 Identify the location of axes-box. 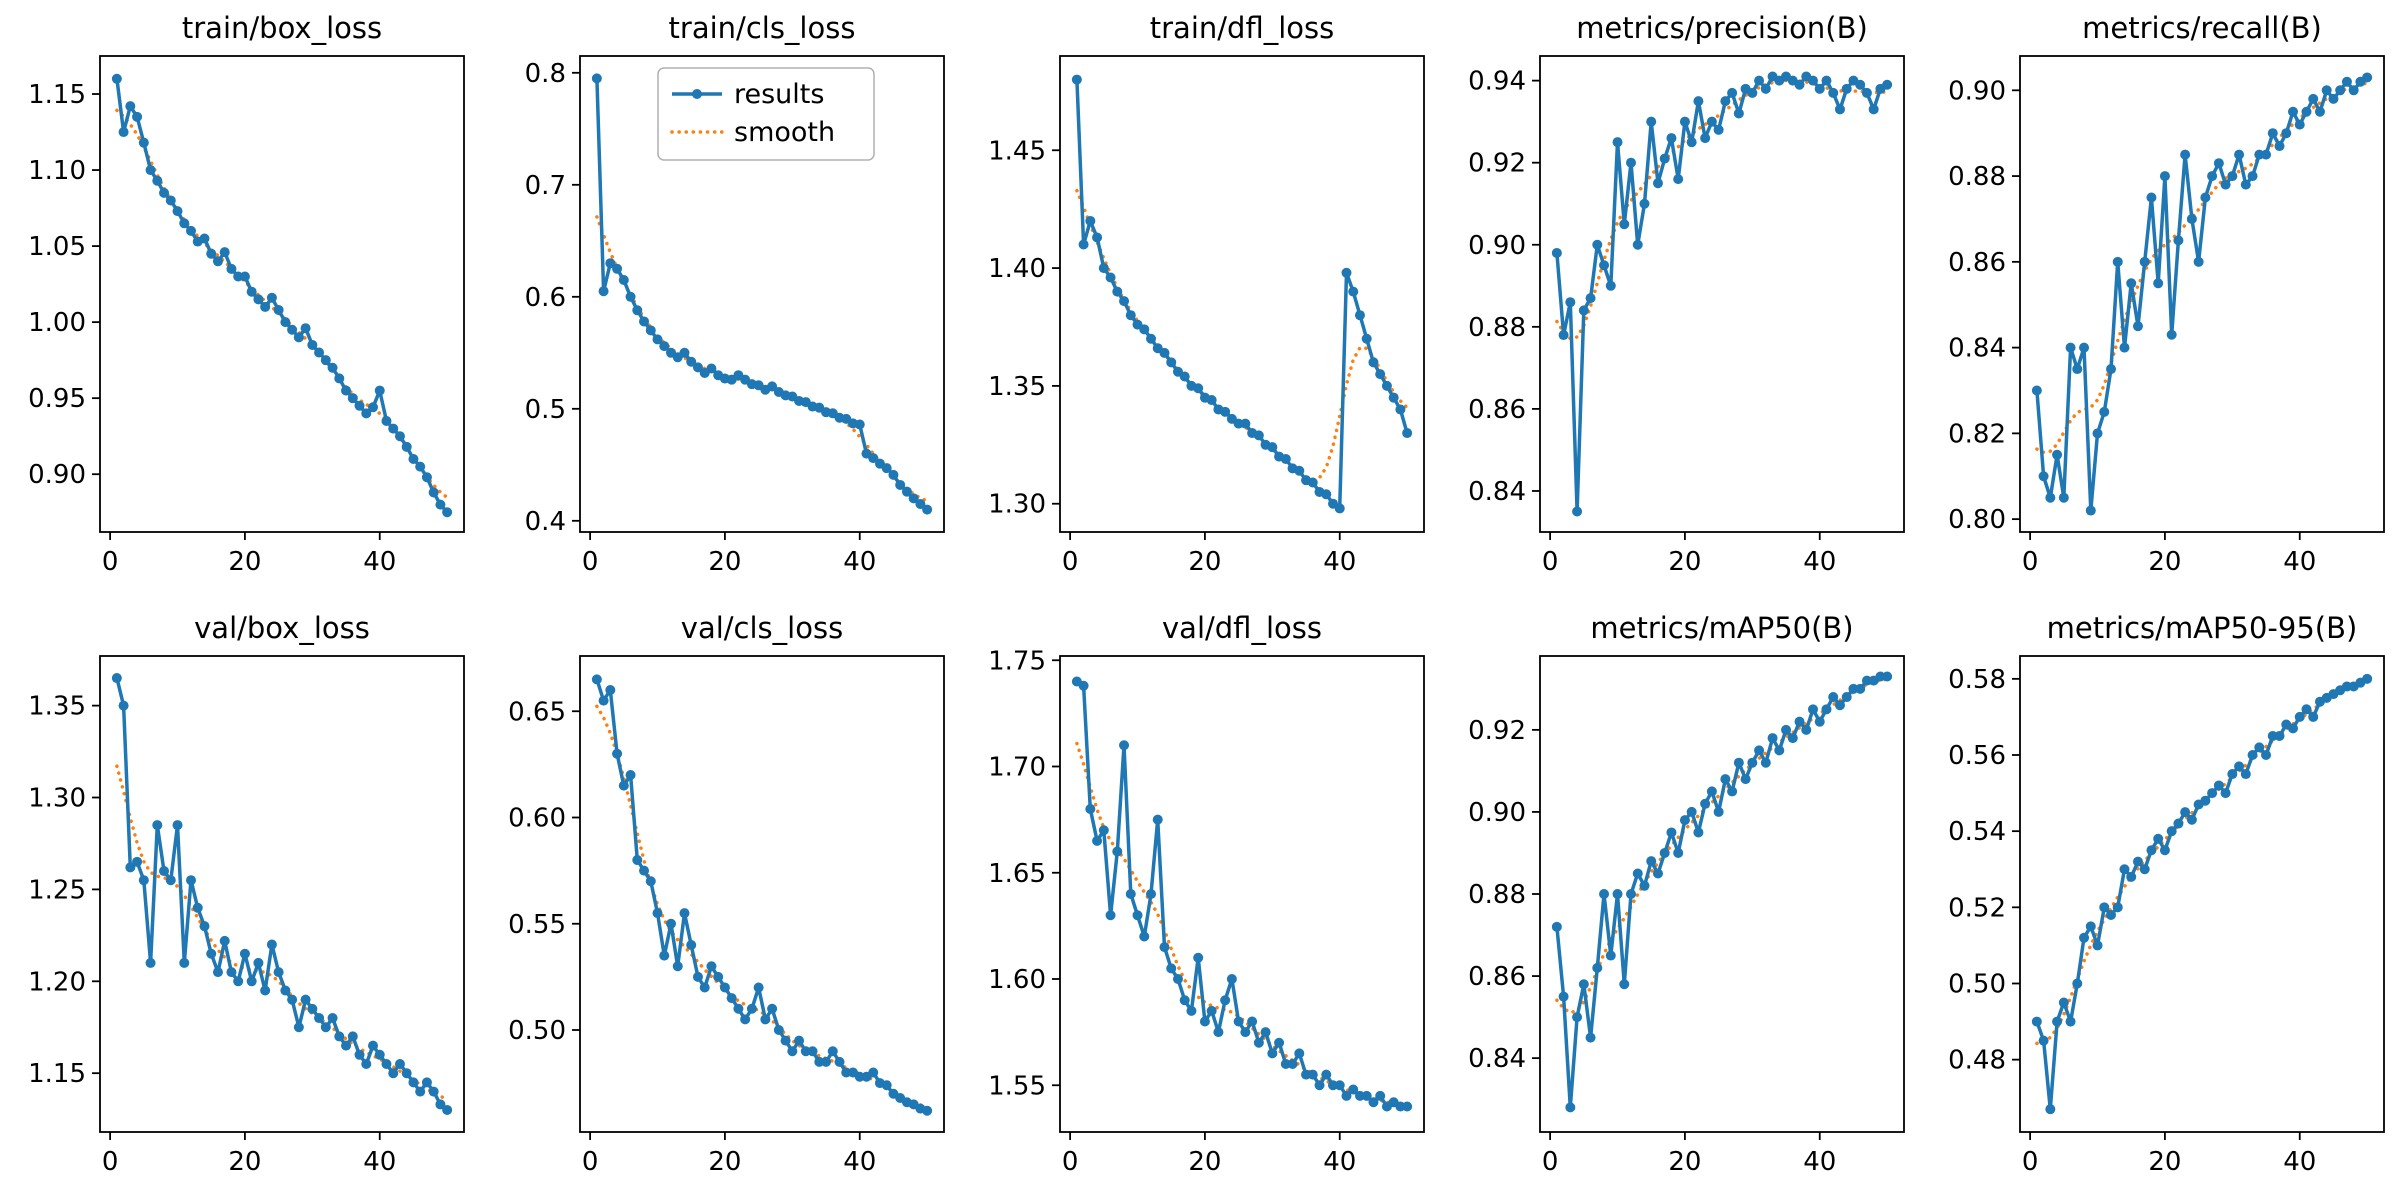
(282, 294).